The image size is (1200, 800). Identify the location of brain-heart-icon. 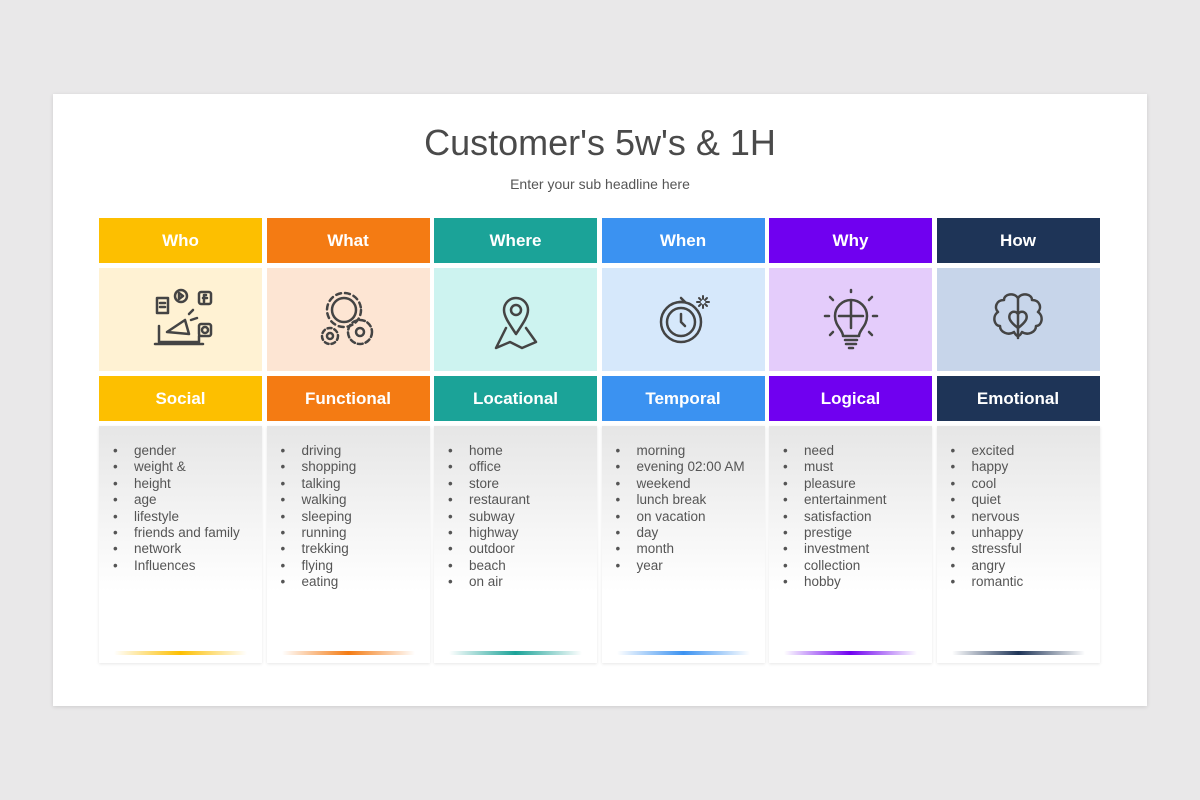
(1018, 315).